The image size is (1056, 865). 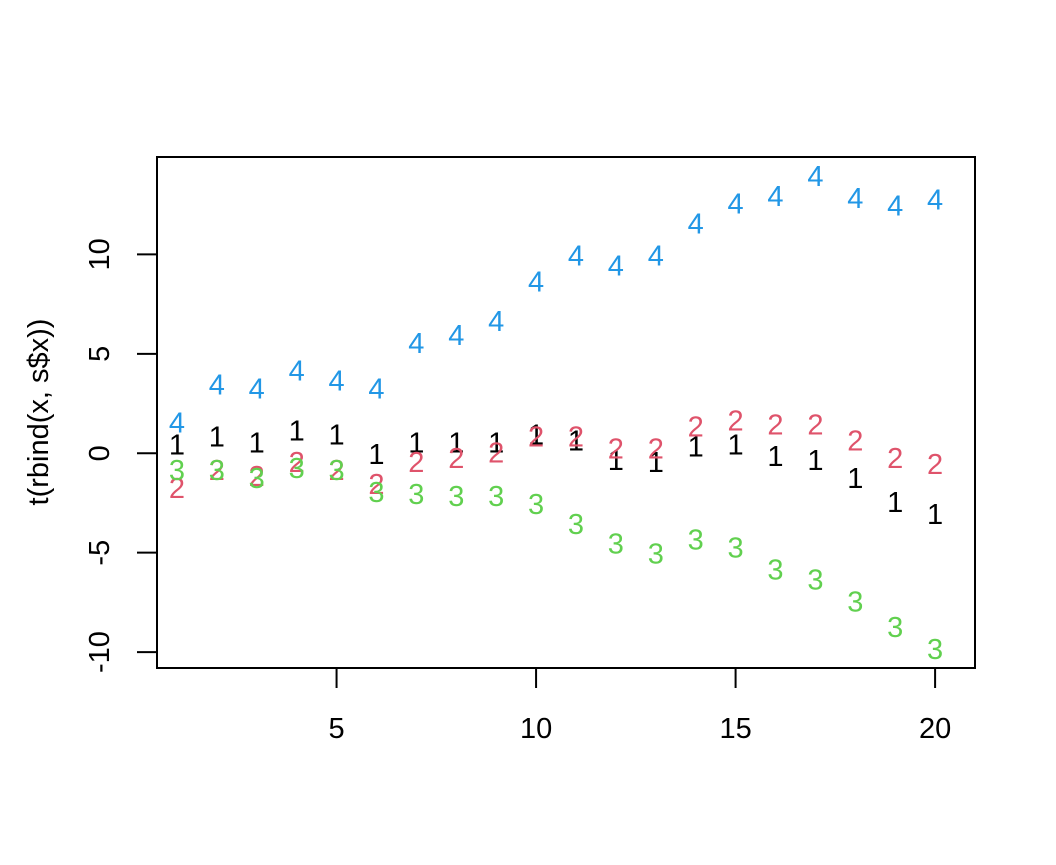 I want to click on x-tick-label: 10, so click(x=536, y=729).